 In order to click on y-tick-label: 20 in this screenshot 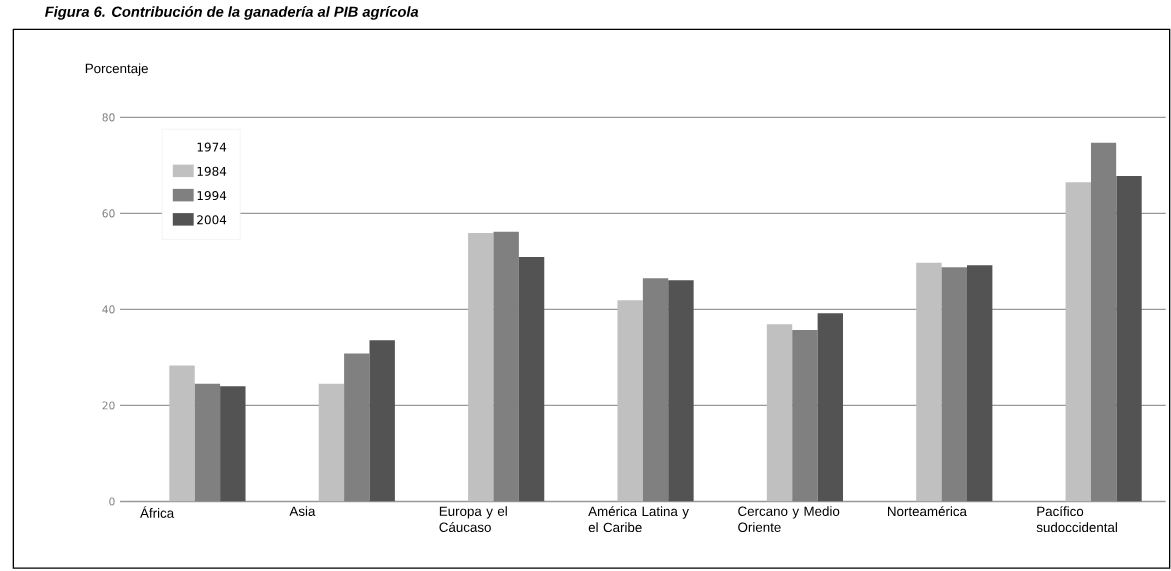, I will do `click(108, 405)`.